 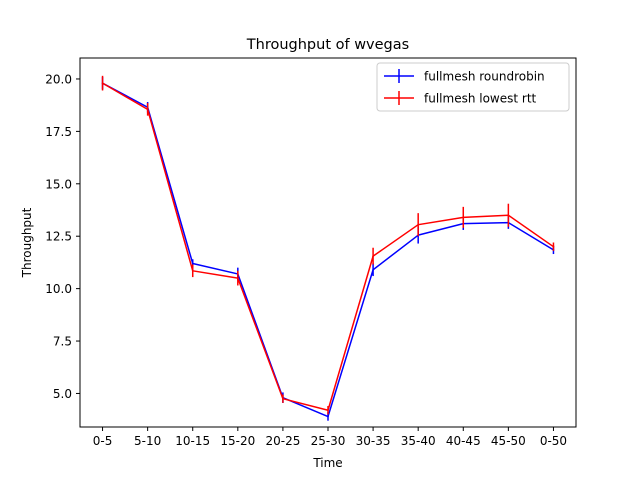 I want to click on x-tick-label: 0-50, so click(x=553, y=441).